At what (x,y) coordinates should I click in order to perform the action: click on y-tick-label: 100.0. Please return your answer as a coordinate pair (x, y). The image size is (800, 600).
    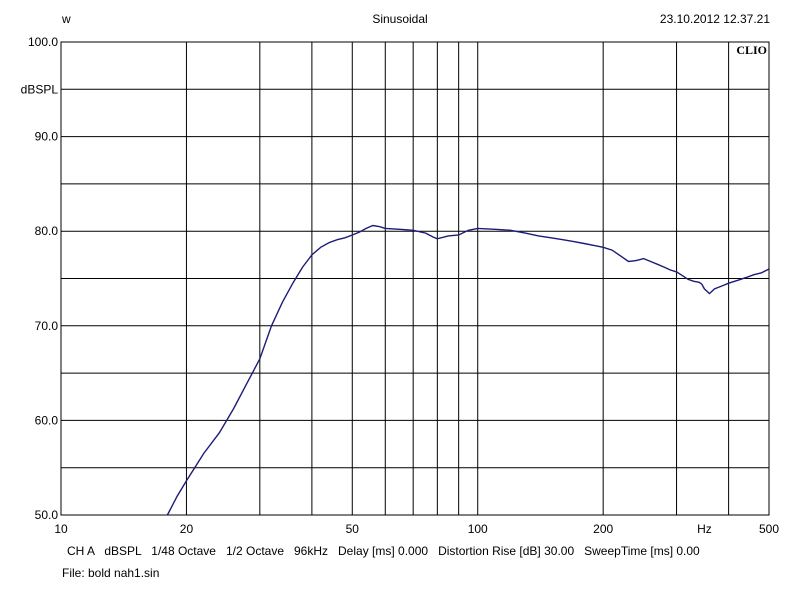
    Looking at the image, I should click on (43, 42).